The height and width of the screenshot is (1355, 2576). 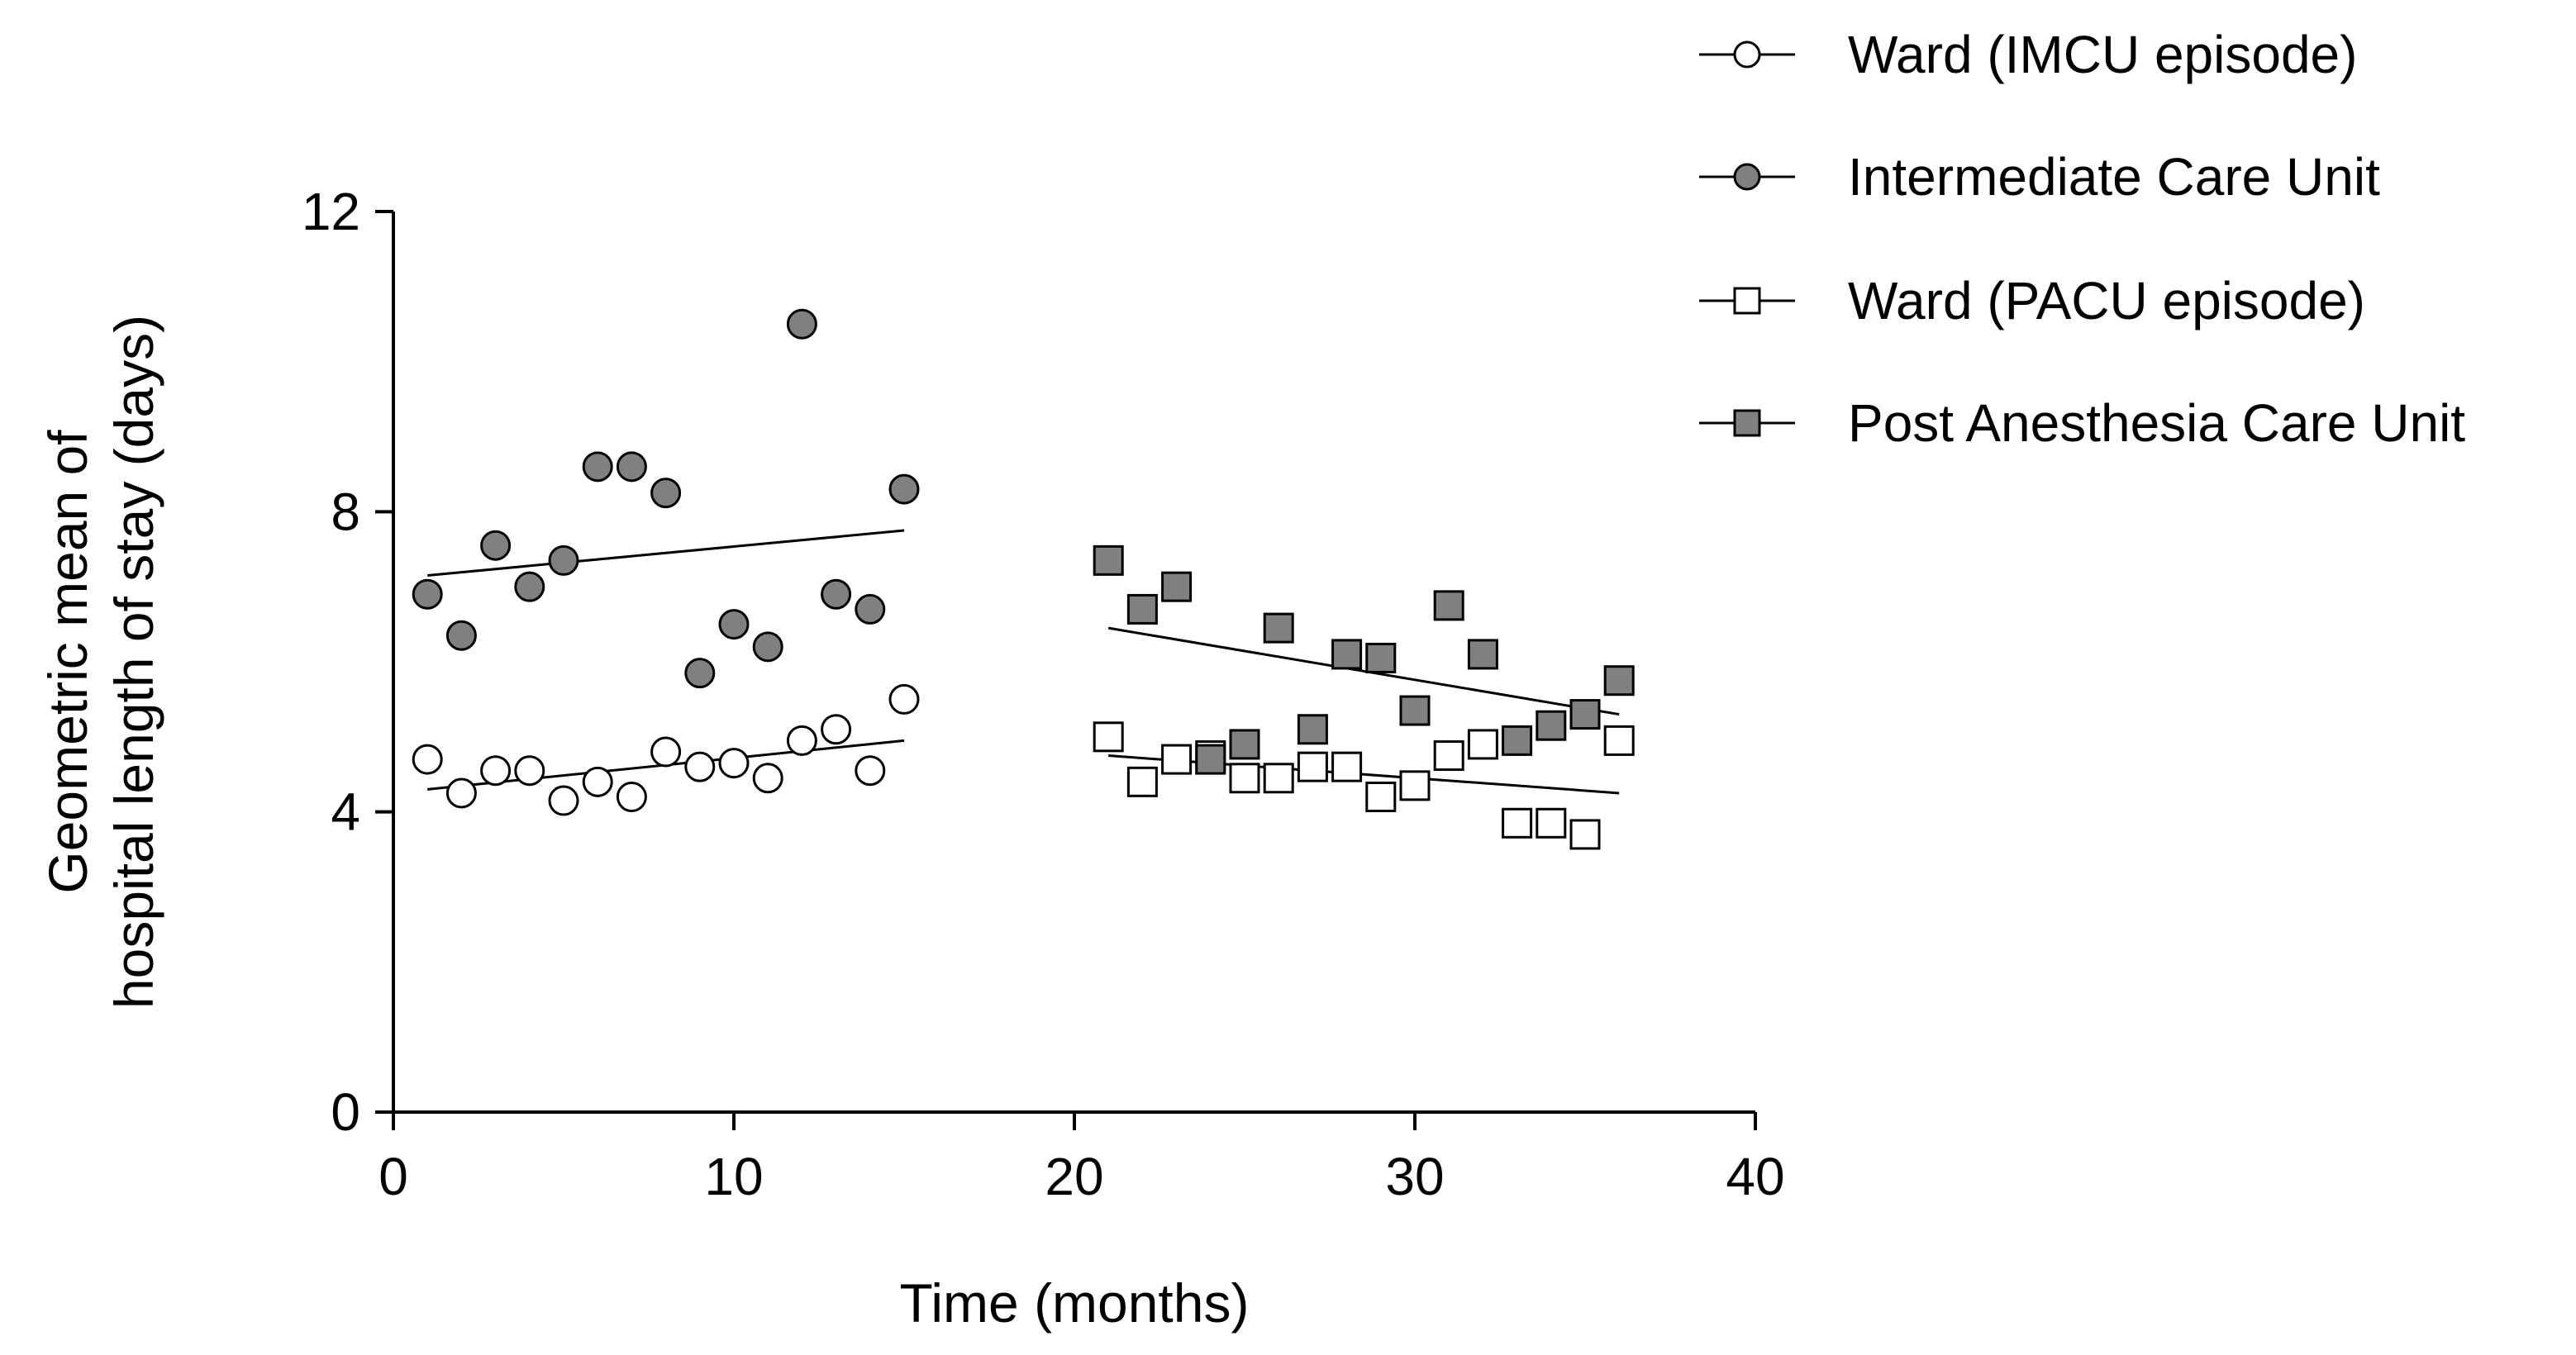 What do you see at coordinates (1415, 1176) in the screenshot?
I see `x-tick-label: 30` at bounding box center [1415, 1176].